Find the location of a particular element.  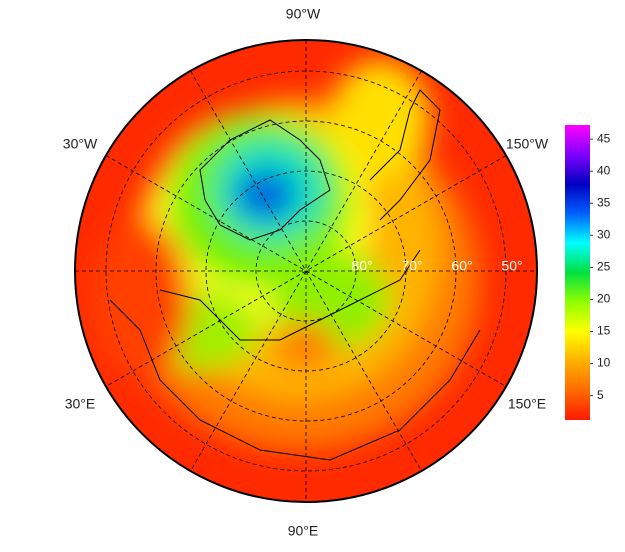

colorbar: 5 10 15 20 25 30 35 40 45 is located at coordinates (588, 272).